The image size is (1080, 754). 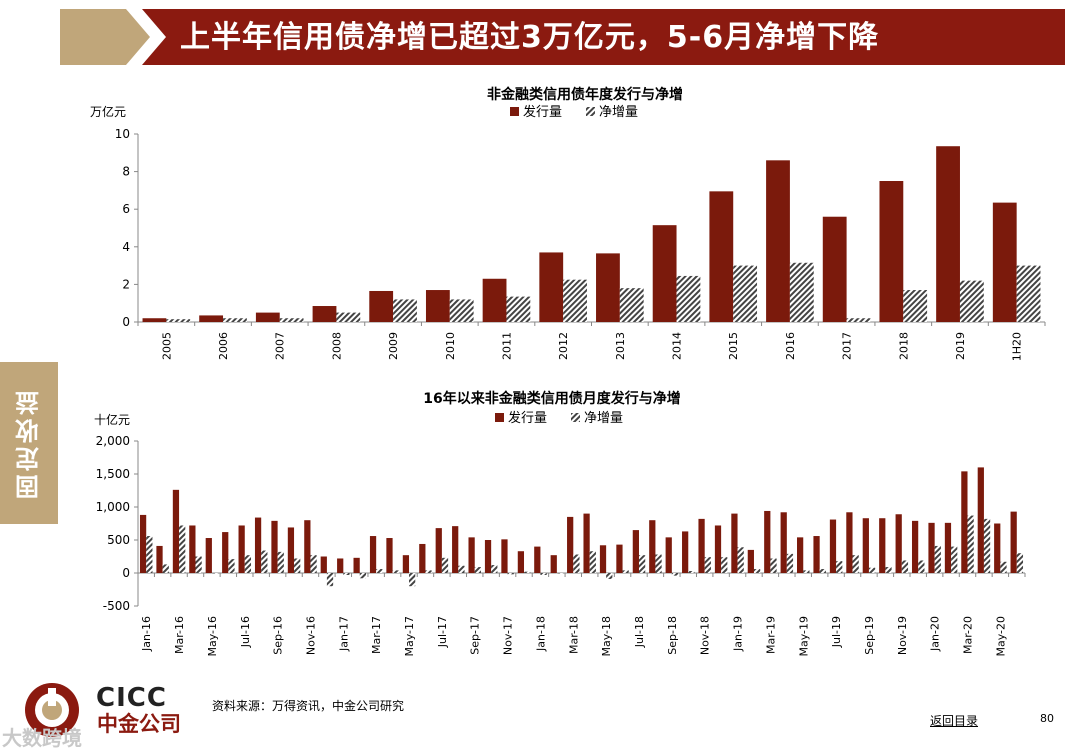 I want to click on x-tick-label: Sep-18, so click(x=672, y=635).